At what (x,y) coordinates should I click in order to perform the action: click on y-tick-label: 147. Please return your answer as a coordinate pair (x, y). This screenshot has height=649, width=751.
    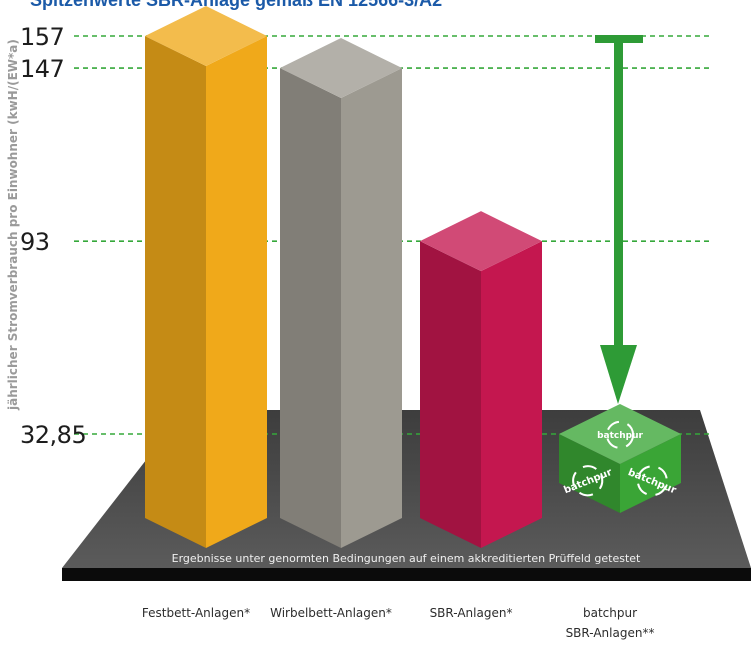
    Looking at the image, I should click on (42, 69).